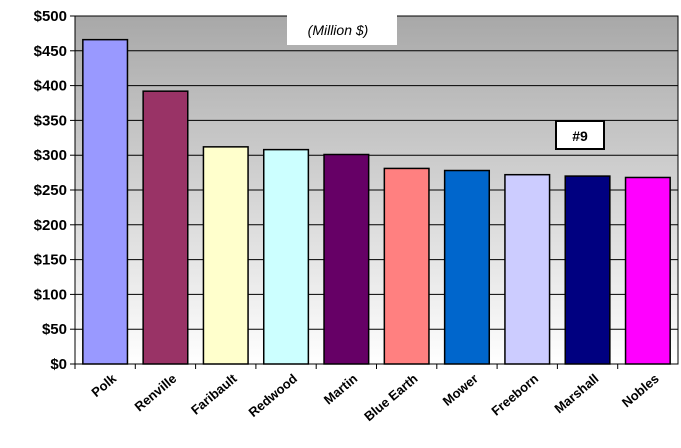 This screenshot has width=681, height=448. Describe the element at coordinates (50, 16) in the screenshot. I see `y-tick-label: $500` at that location.